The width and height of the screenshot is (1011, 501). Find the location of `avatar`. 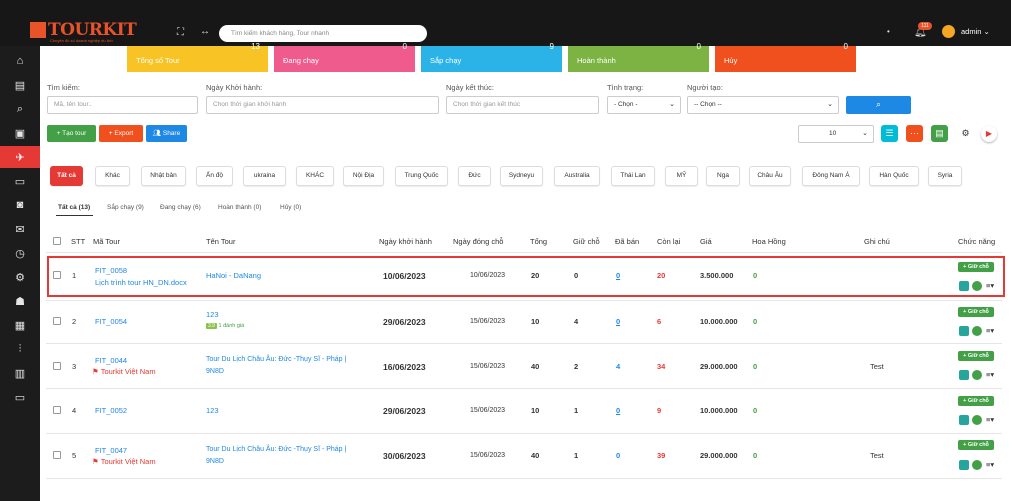

avatar is located at coordinates (948, 31).